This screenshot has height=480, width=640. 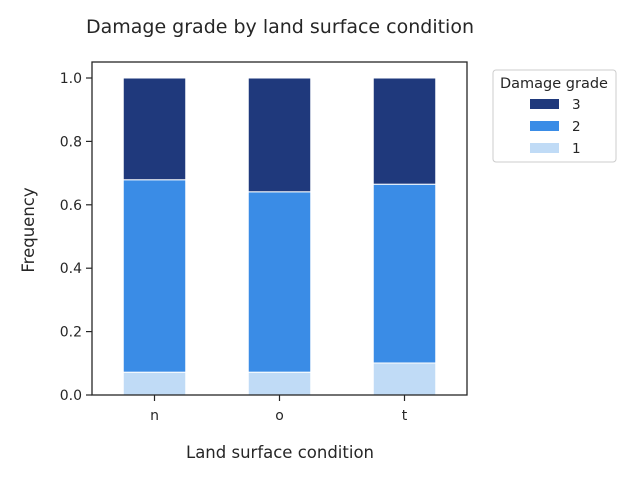 I want to click on legend-items: 3 2 1, so click(x=555, y=127).